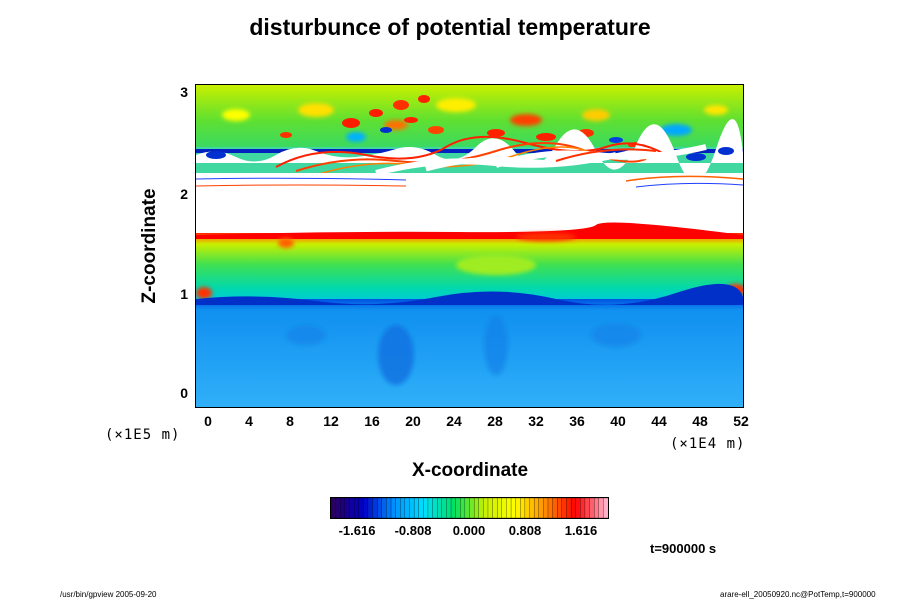 This screenshot has height=600, width=900. What do you see at coordinates (700, 421) in the screenshot?
I see `x-tick-label: 48` at bounding box center [700, 421].